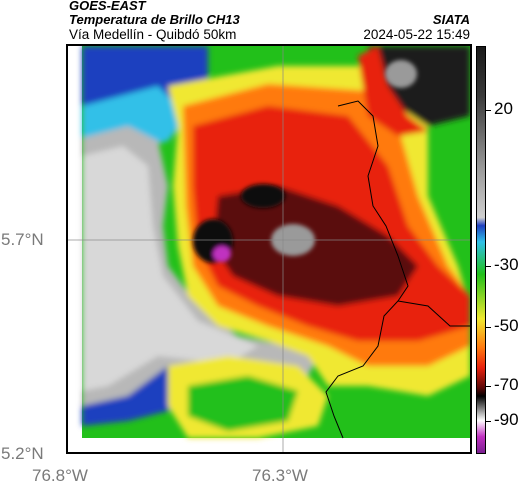 This screenshot has width=526, height=491. I want to click on red-top-right, so click(393, 91).